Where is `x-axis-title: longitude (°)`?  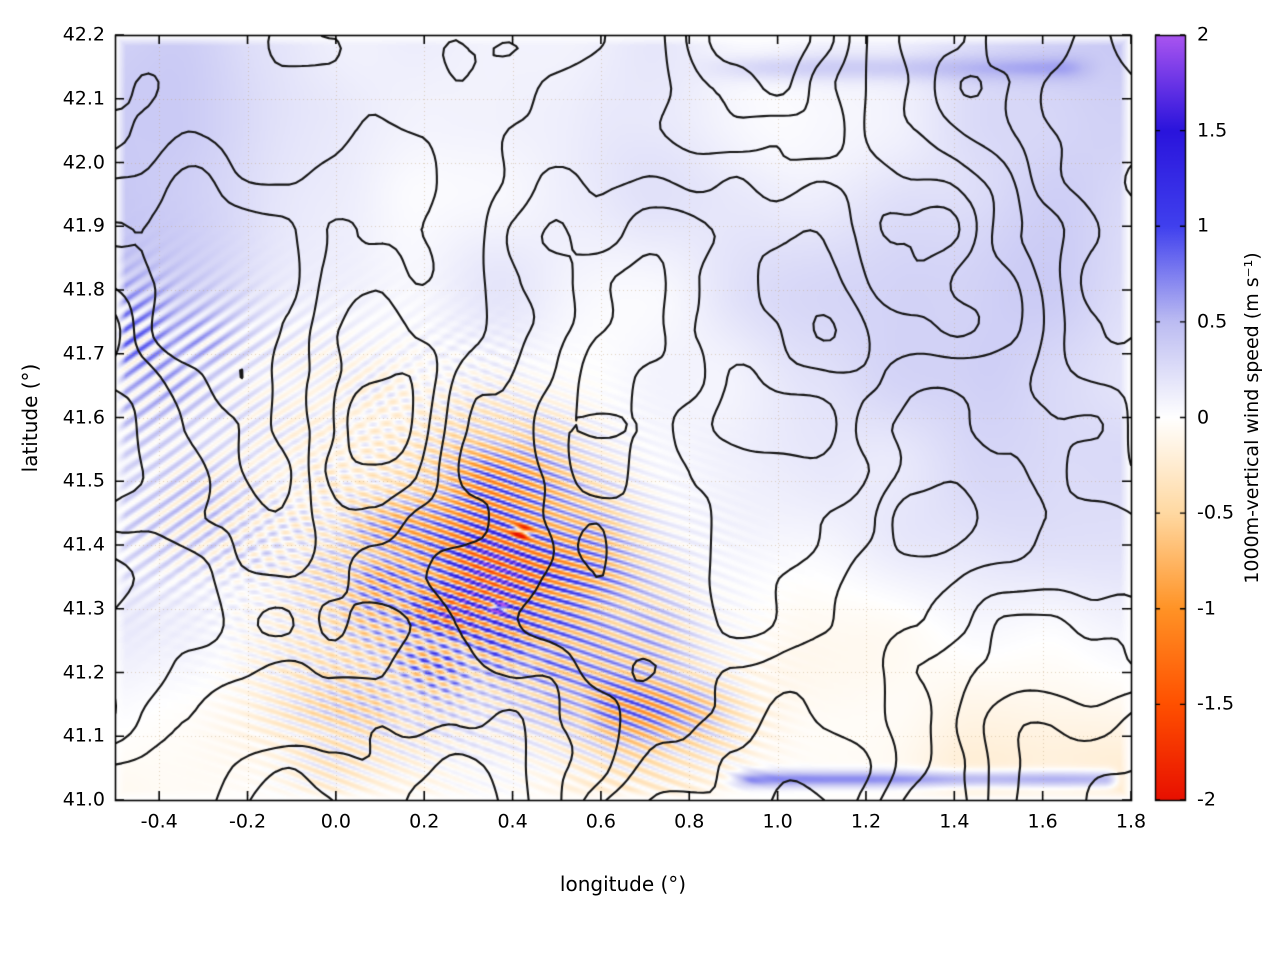
x-axis-title: longitude (°) is located at coordinates (623, 884).